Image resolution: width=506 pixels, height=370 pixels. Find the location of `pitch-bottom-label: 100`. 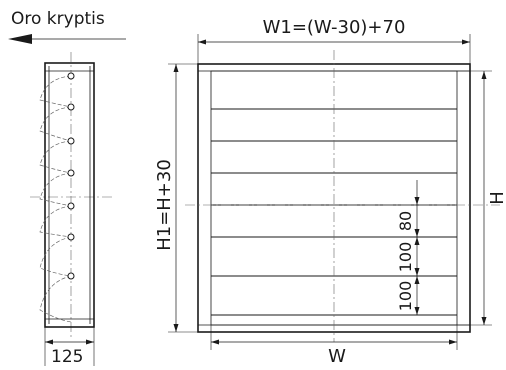

pitch-bottom-label: 100 is located at coordinates (405, 296).